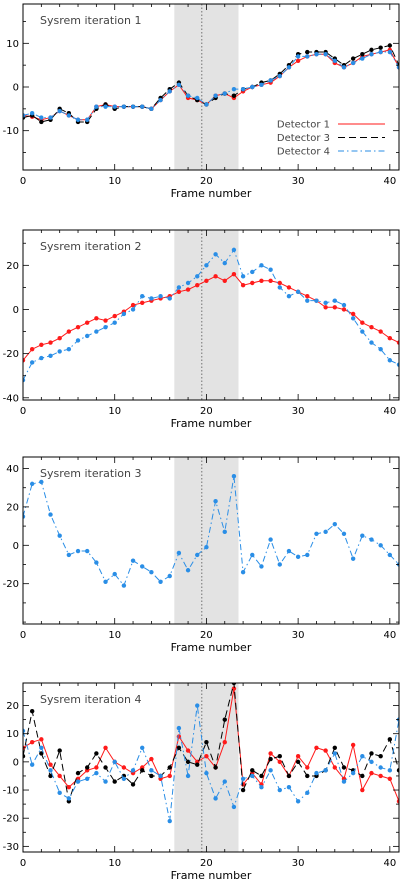 This screenshot has height=883, width=400. I want to click on legend-label: Detector 3, so click(303, 138).